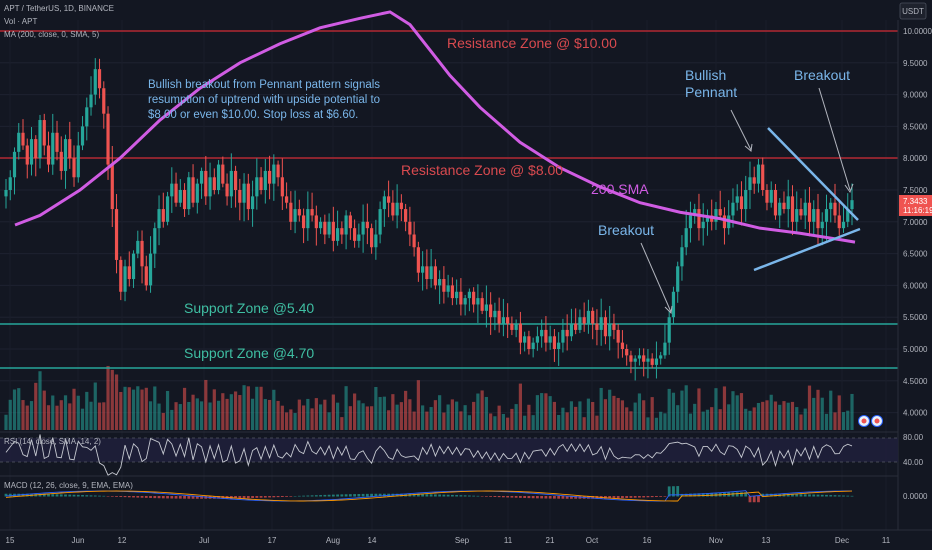  I want to click on breakout-top-arrow-head, so click(849, 188).